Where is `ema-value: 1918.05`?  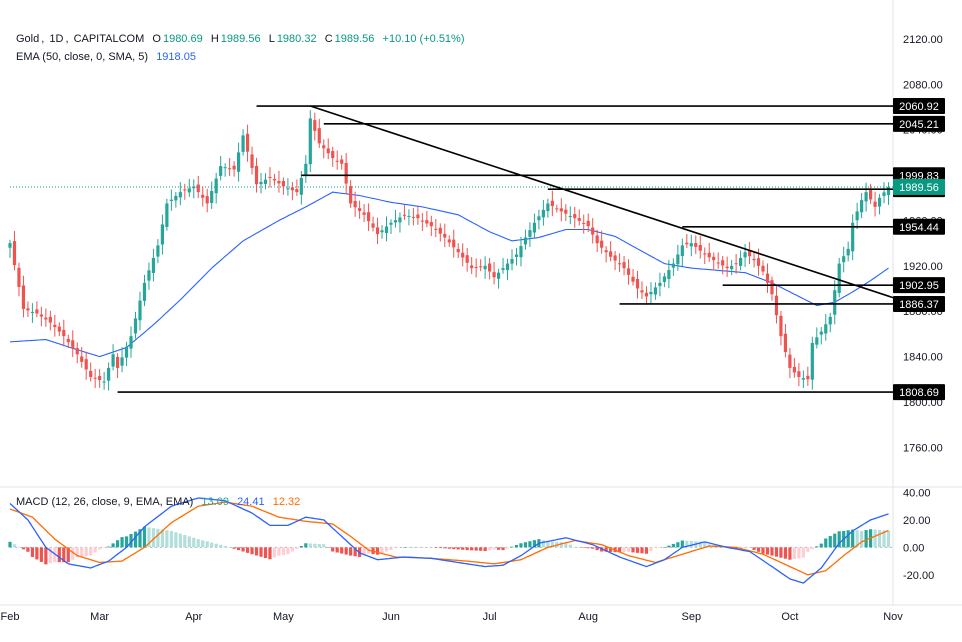
ema-value: 1918.05 is located at coordinates (176, 57).